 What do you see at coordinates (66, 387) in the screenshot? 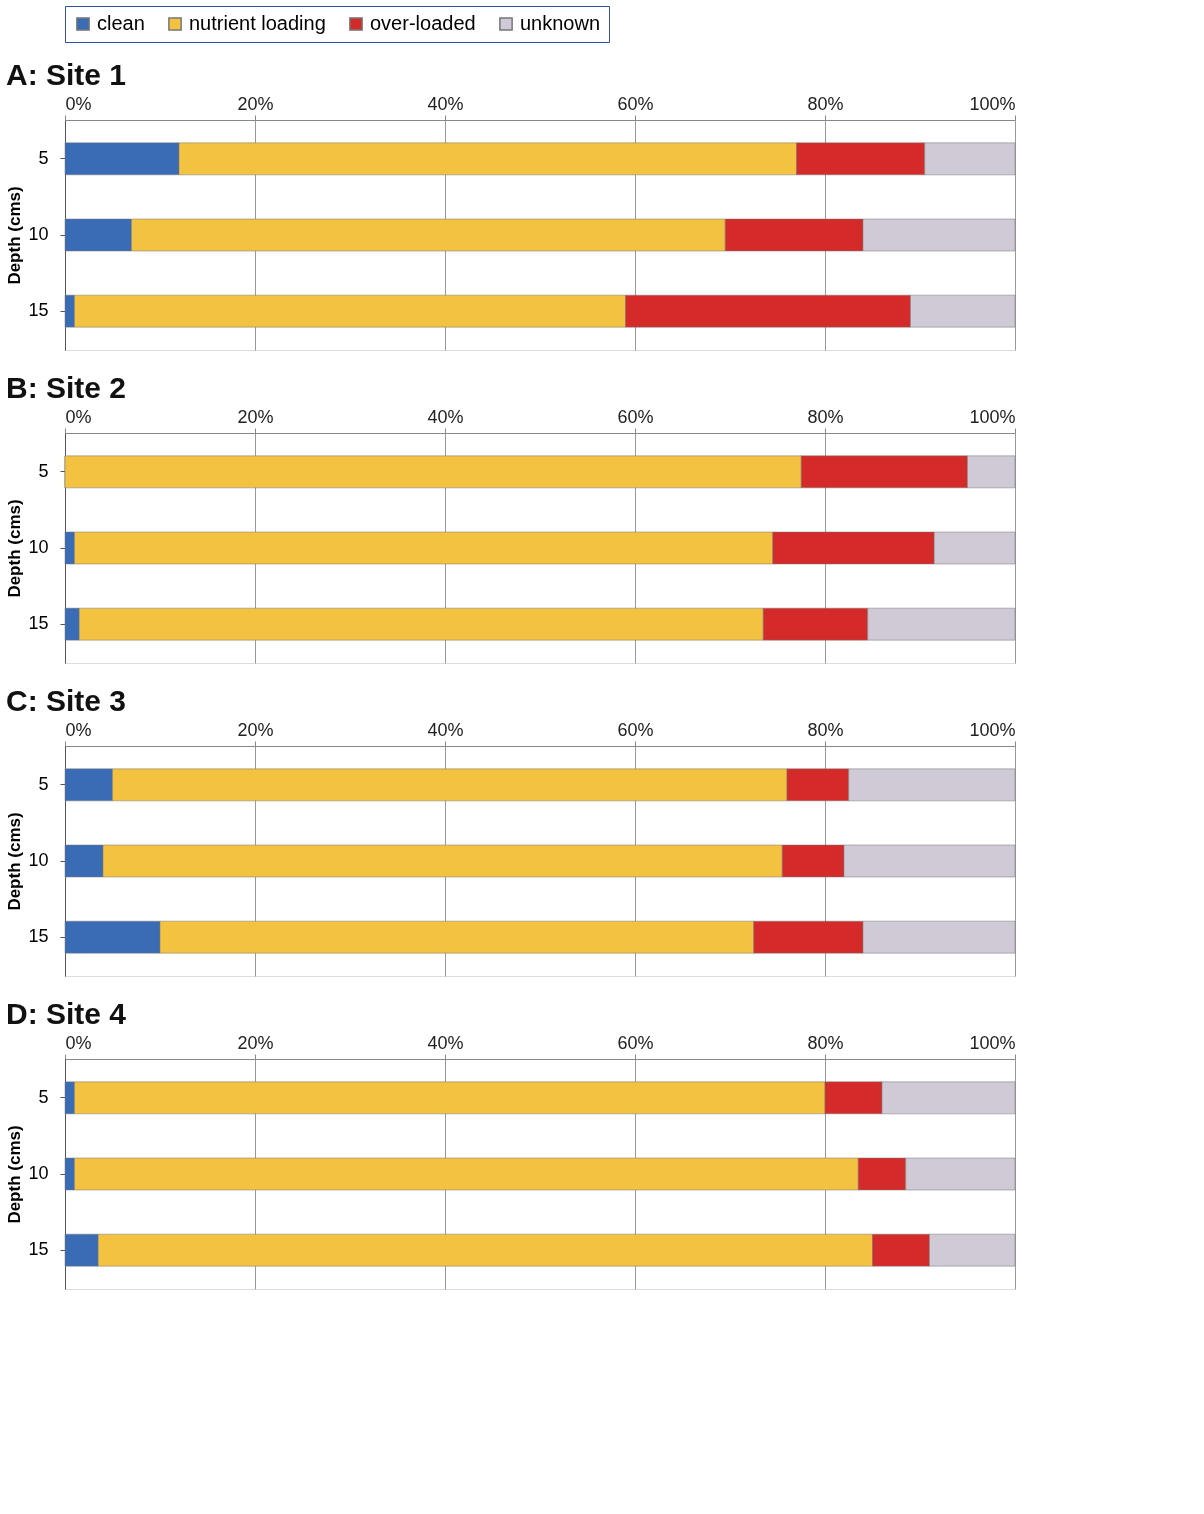
I see `chart-title: B: Site 2` at bounding box center [66, 387].